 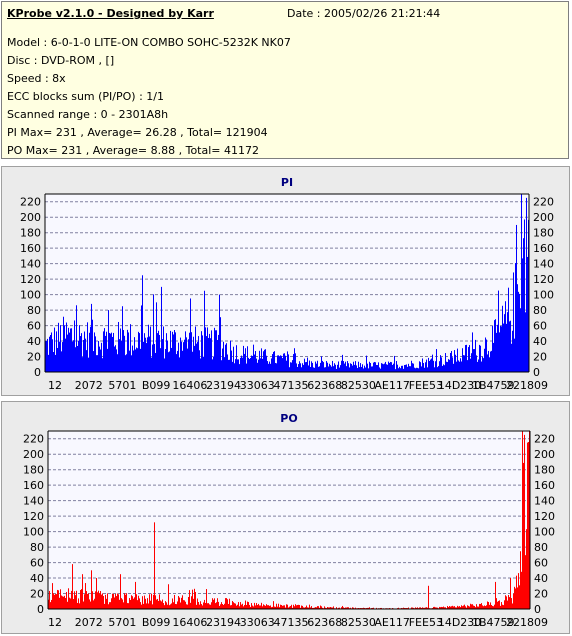 I want to click on x-tick-label: AE117, so click(x=391, y=385).